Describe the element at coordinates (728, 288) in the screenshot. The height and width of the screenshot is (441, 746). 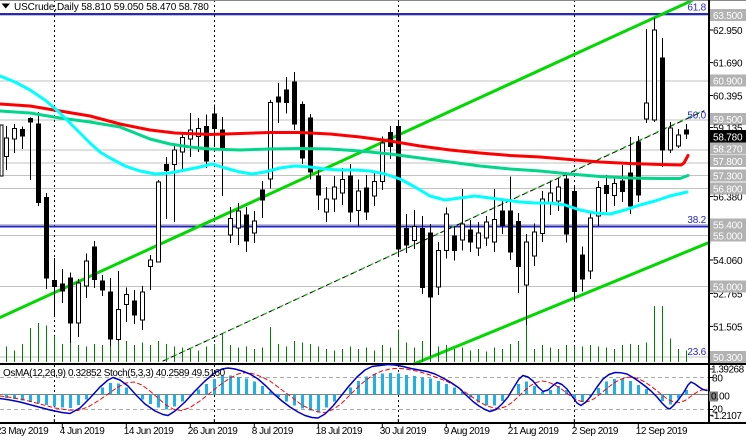
I see `svg-text: 53.000` at that location.